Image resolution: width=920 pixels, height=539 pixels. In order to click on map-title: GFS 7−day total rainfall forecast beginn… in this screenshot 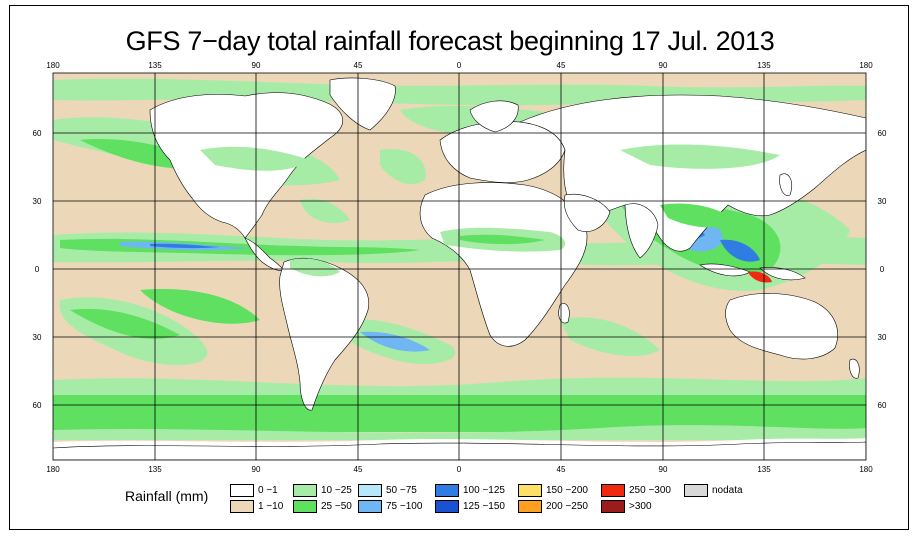, I will do `click(450, 41)`.